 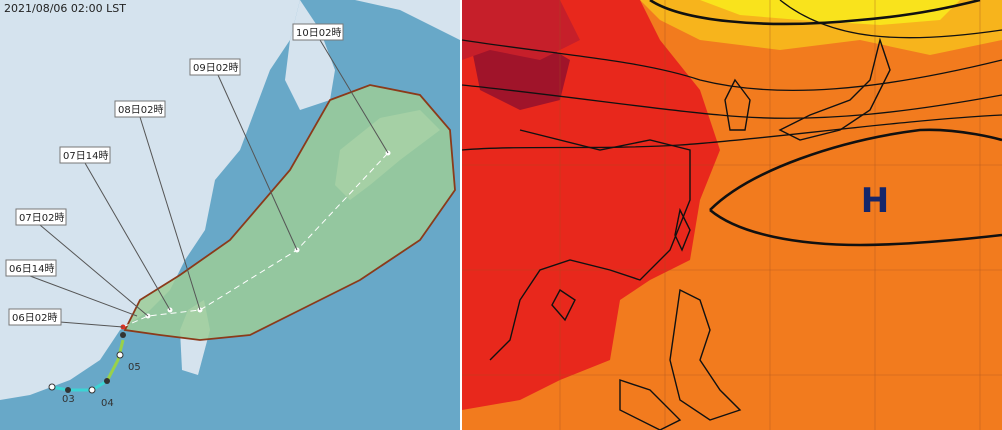 What do you see at coordinates (134, 367) in the screenshot?
I see `track-label: 05` at bounding box center [134, 367].